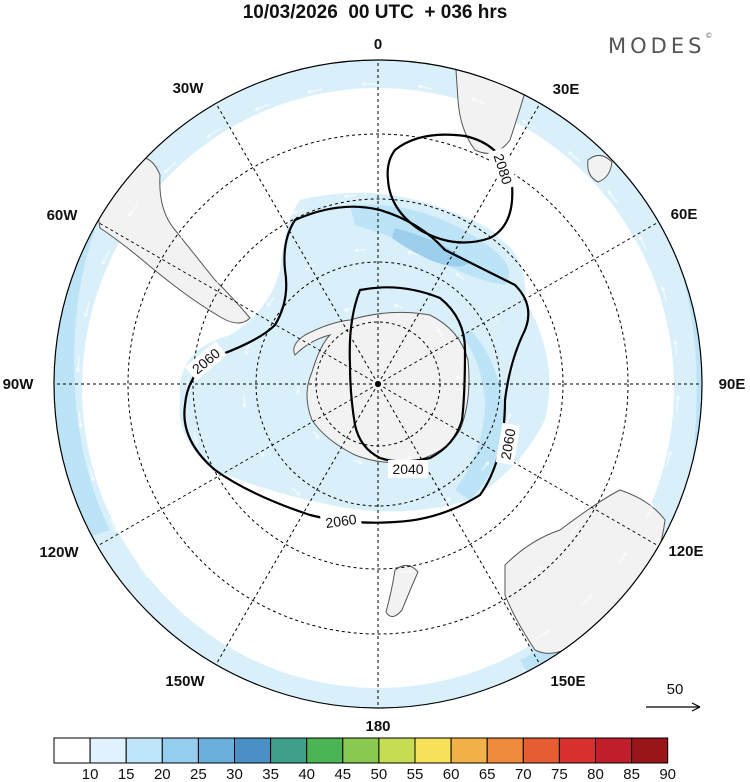 Image resolution: width=750 pixels, height=782 pixels. Describe the element at coordinates (234, 774) in the screenshot. I see `colorbar-label: 30` at that location.